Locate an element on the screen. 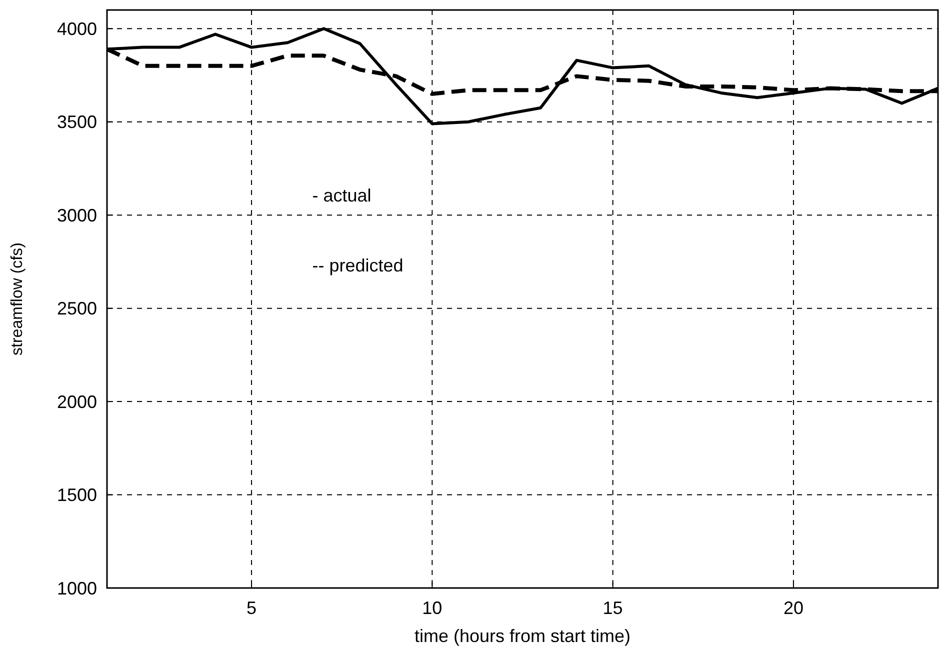 Image resolution: width=940 pixels, height=651 pixels. y-axis-title: streamflow (cfs) is located at coordinates (17, 299).